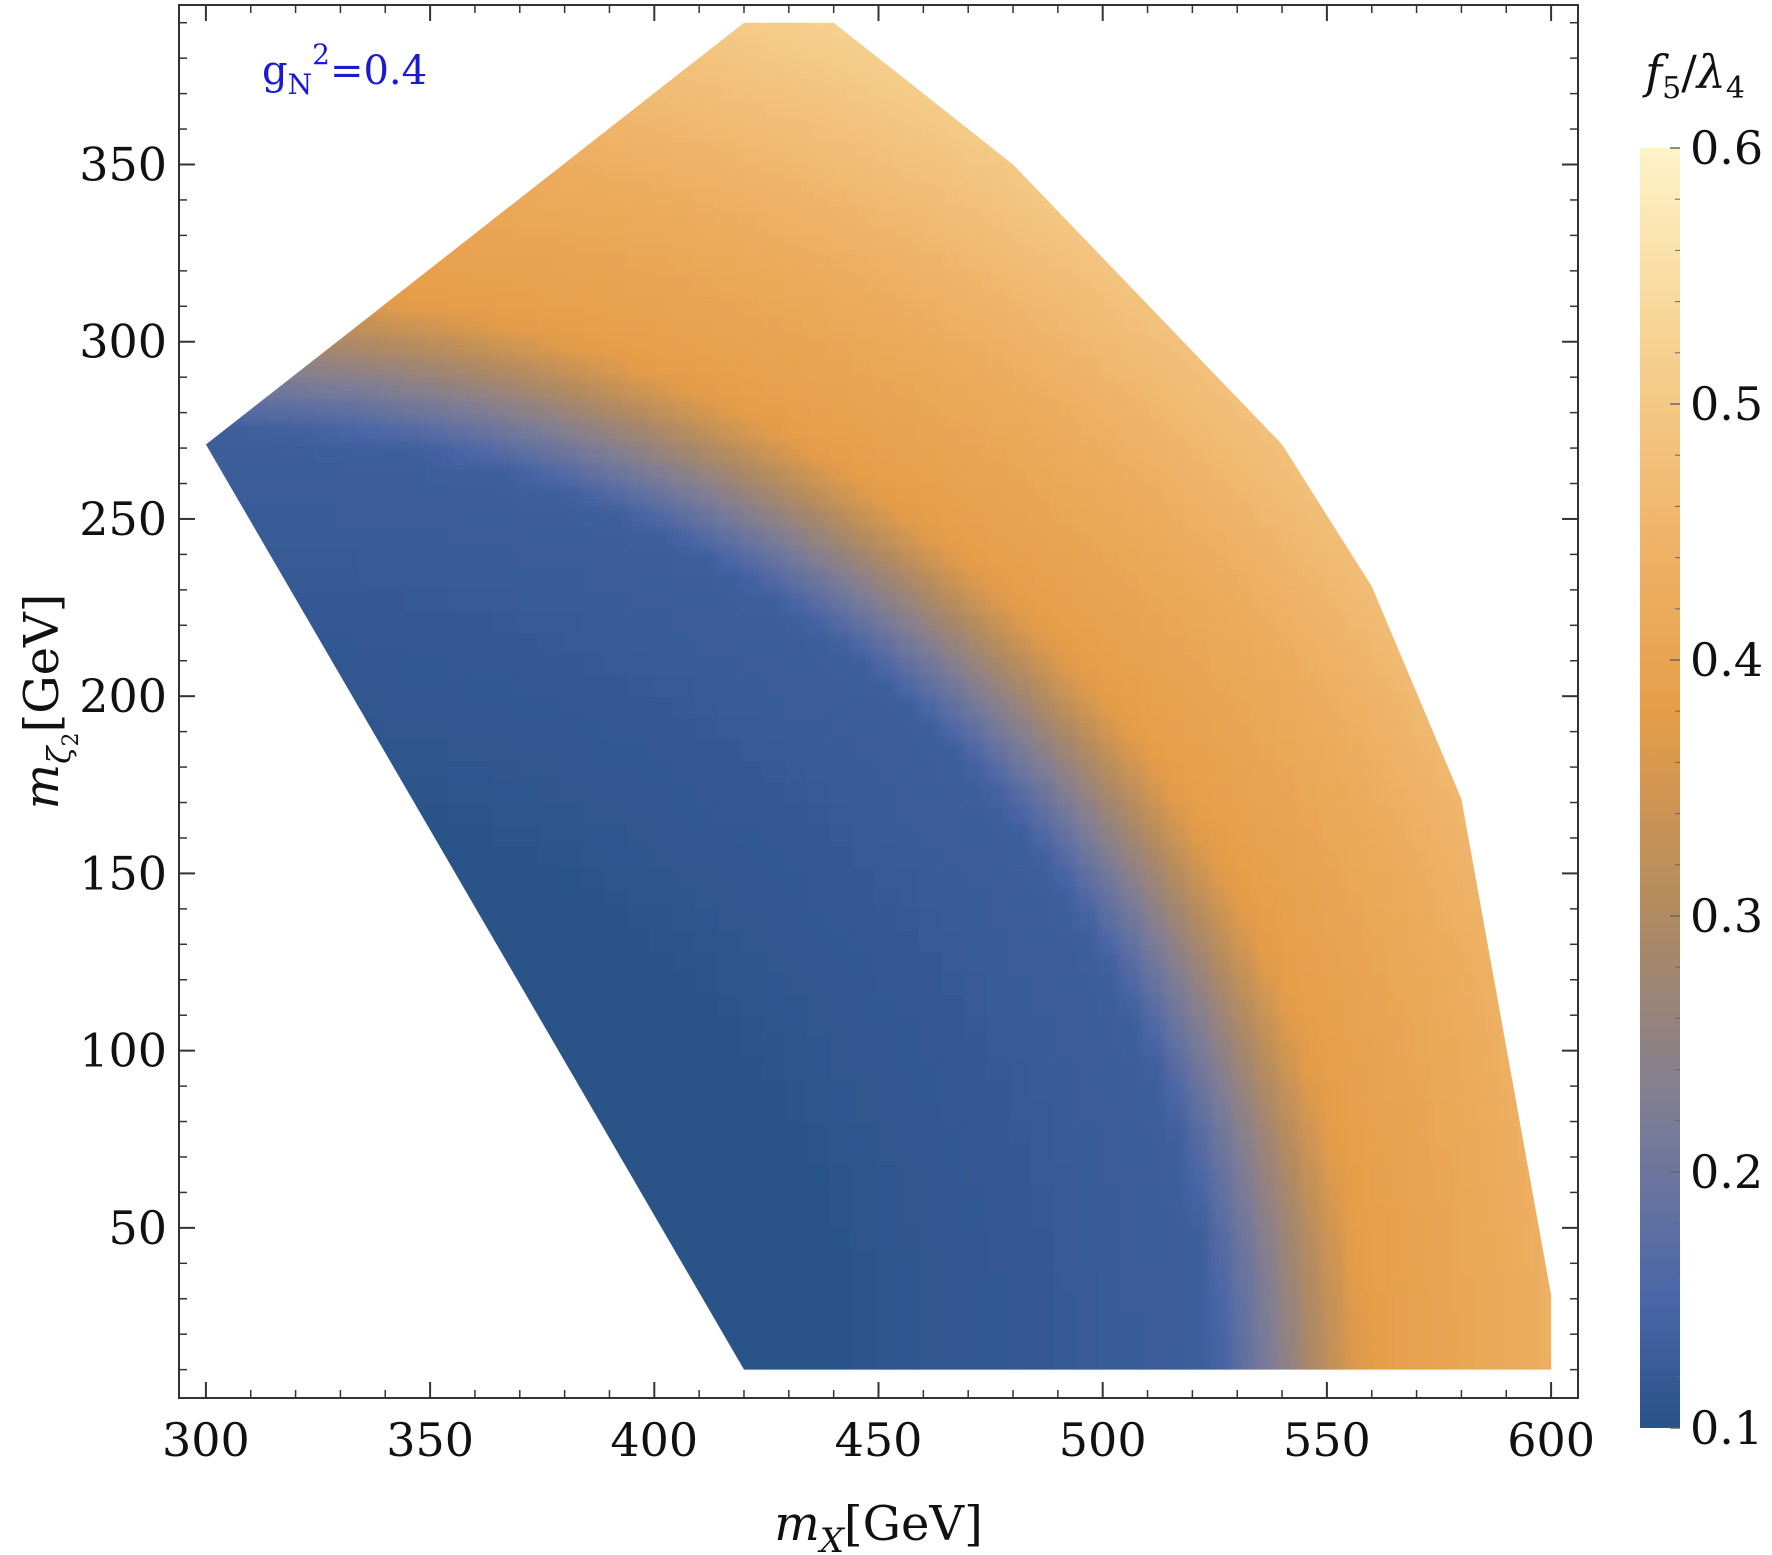  Describe the element at coordinates (42, 663) in the screenshot. I see `y-label-unit: [GeV]` at that location.